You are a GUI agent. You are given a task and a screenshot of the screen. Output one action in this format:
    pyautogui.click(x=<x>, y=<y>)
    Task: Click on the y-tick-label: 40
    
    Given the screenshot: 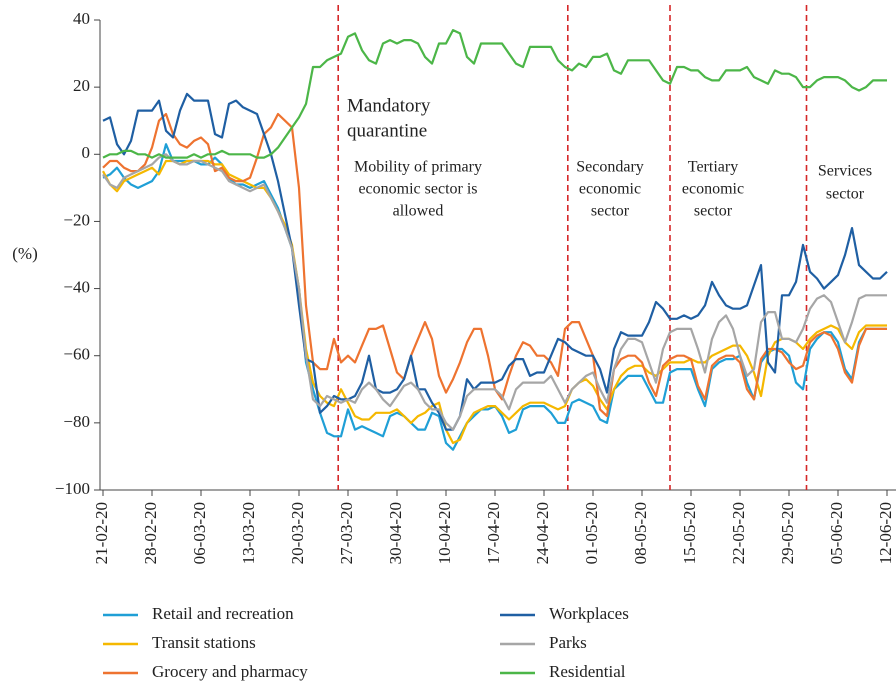 What is the action you would take?
    pyautogui.click(x=81, y=18)
    